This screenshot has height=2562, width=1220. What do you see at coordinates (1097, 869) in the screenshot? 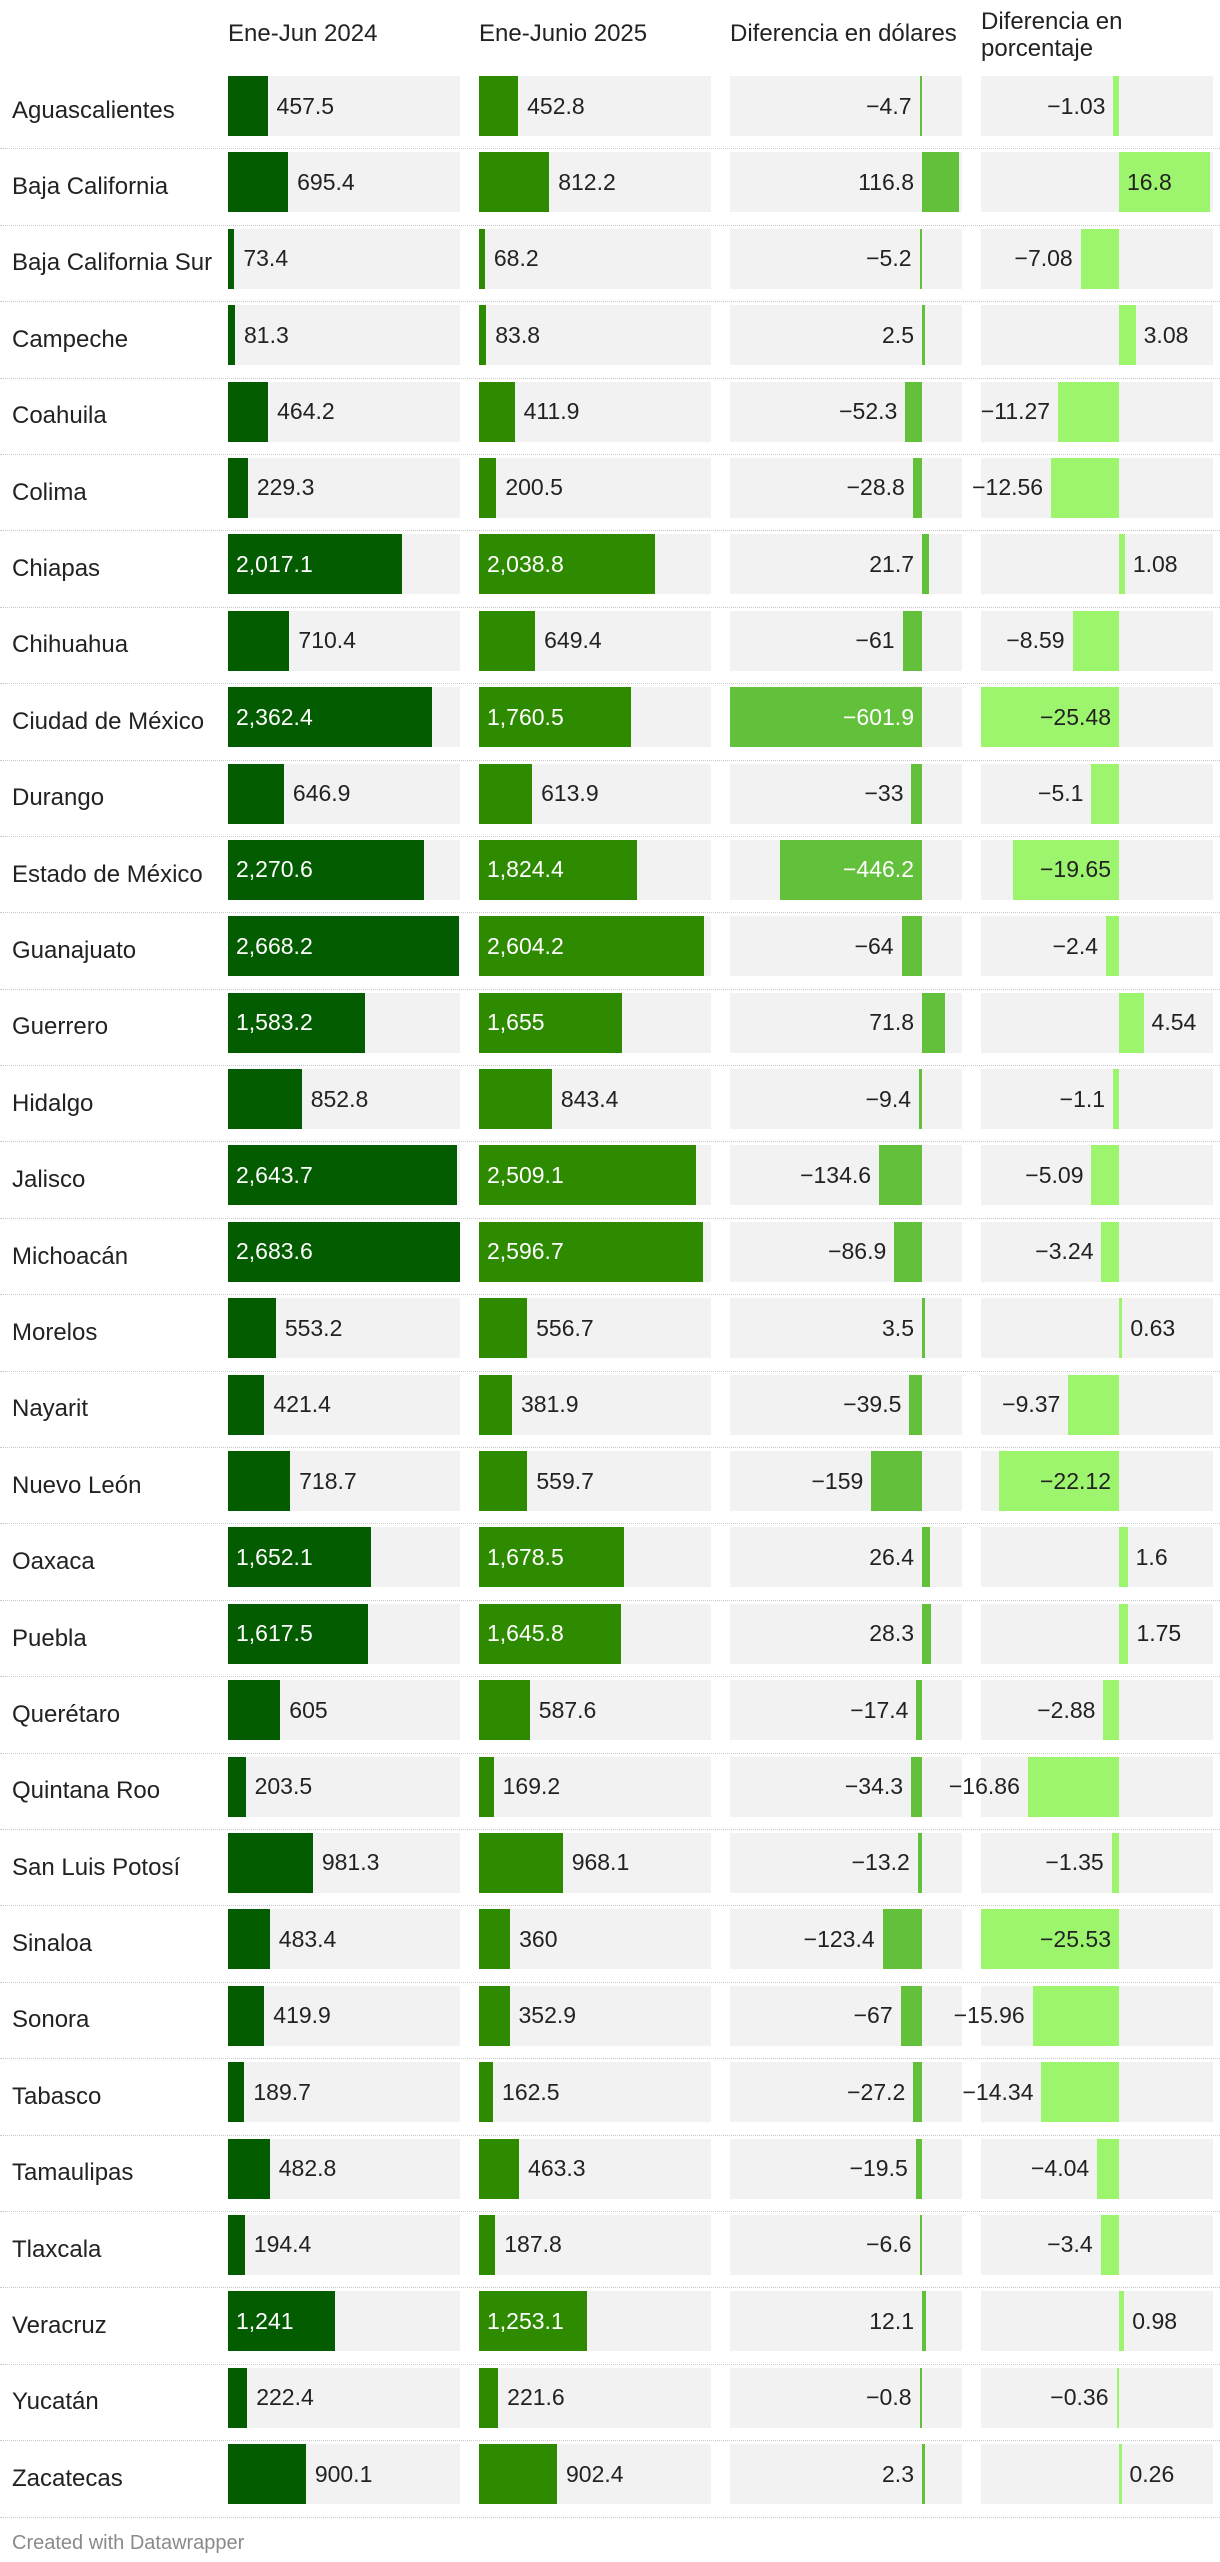
I see `cell-diff-pct: −19.65` at bounding box center [1097, 869].